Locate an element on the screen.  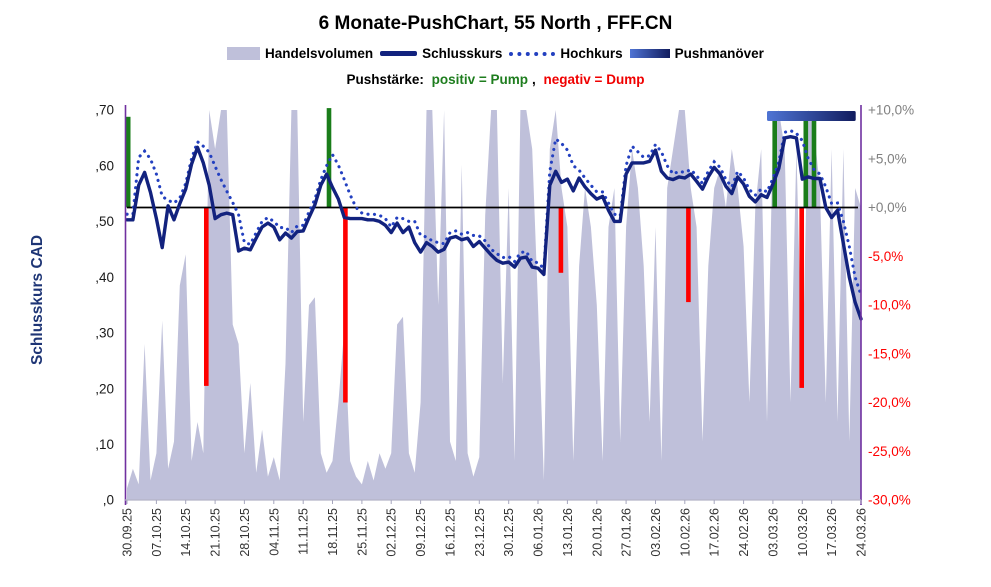
x-tick-label: 16.12.25 is located at coordinates (451, 532).